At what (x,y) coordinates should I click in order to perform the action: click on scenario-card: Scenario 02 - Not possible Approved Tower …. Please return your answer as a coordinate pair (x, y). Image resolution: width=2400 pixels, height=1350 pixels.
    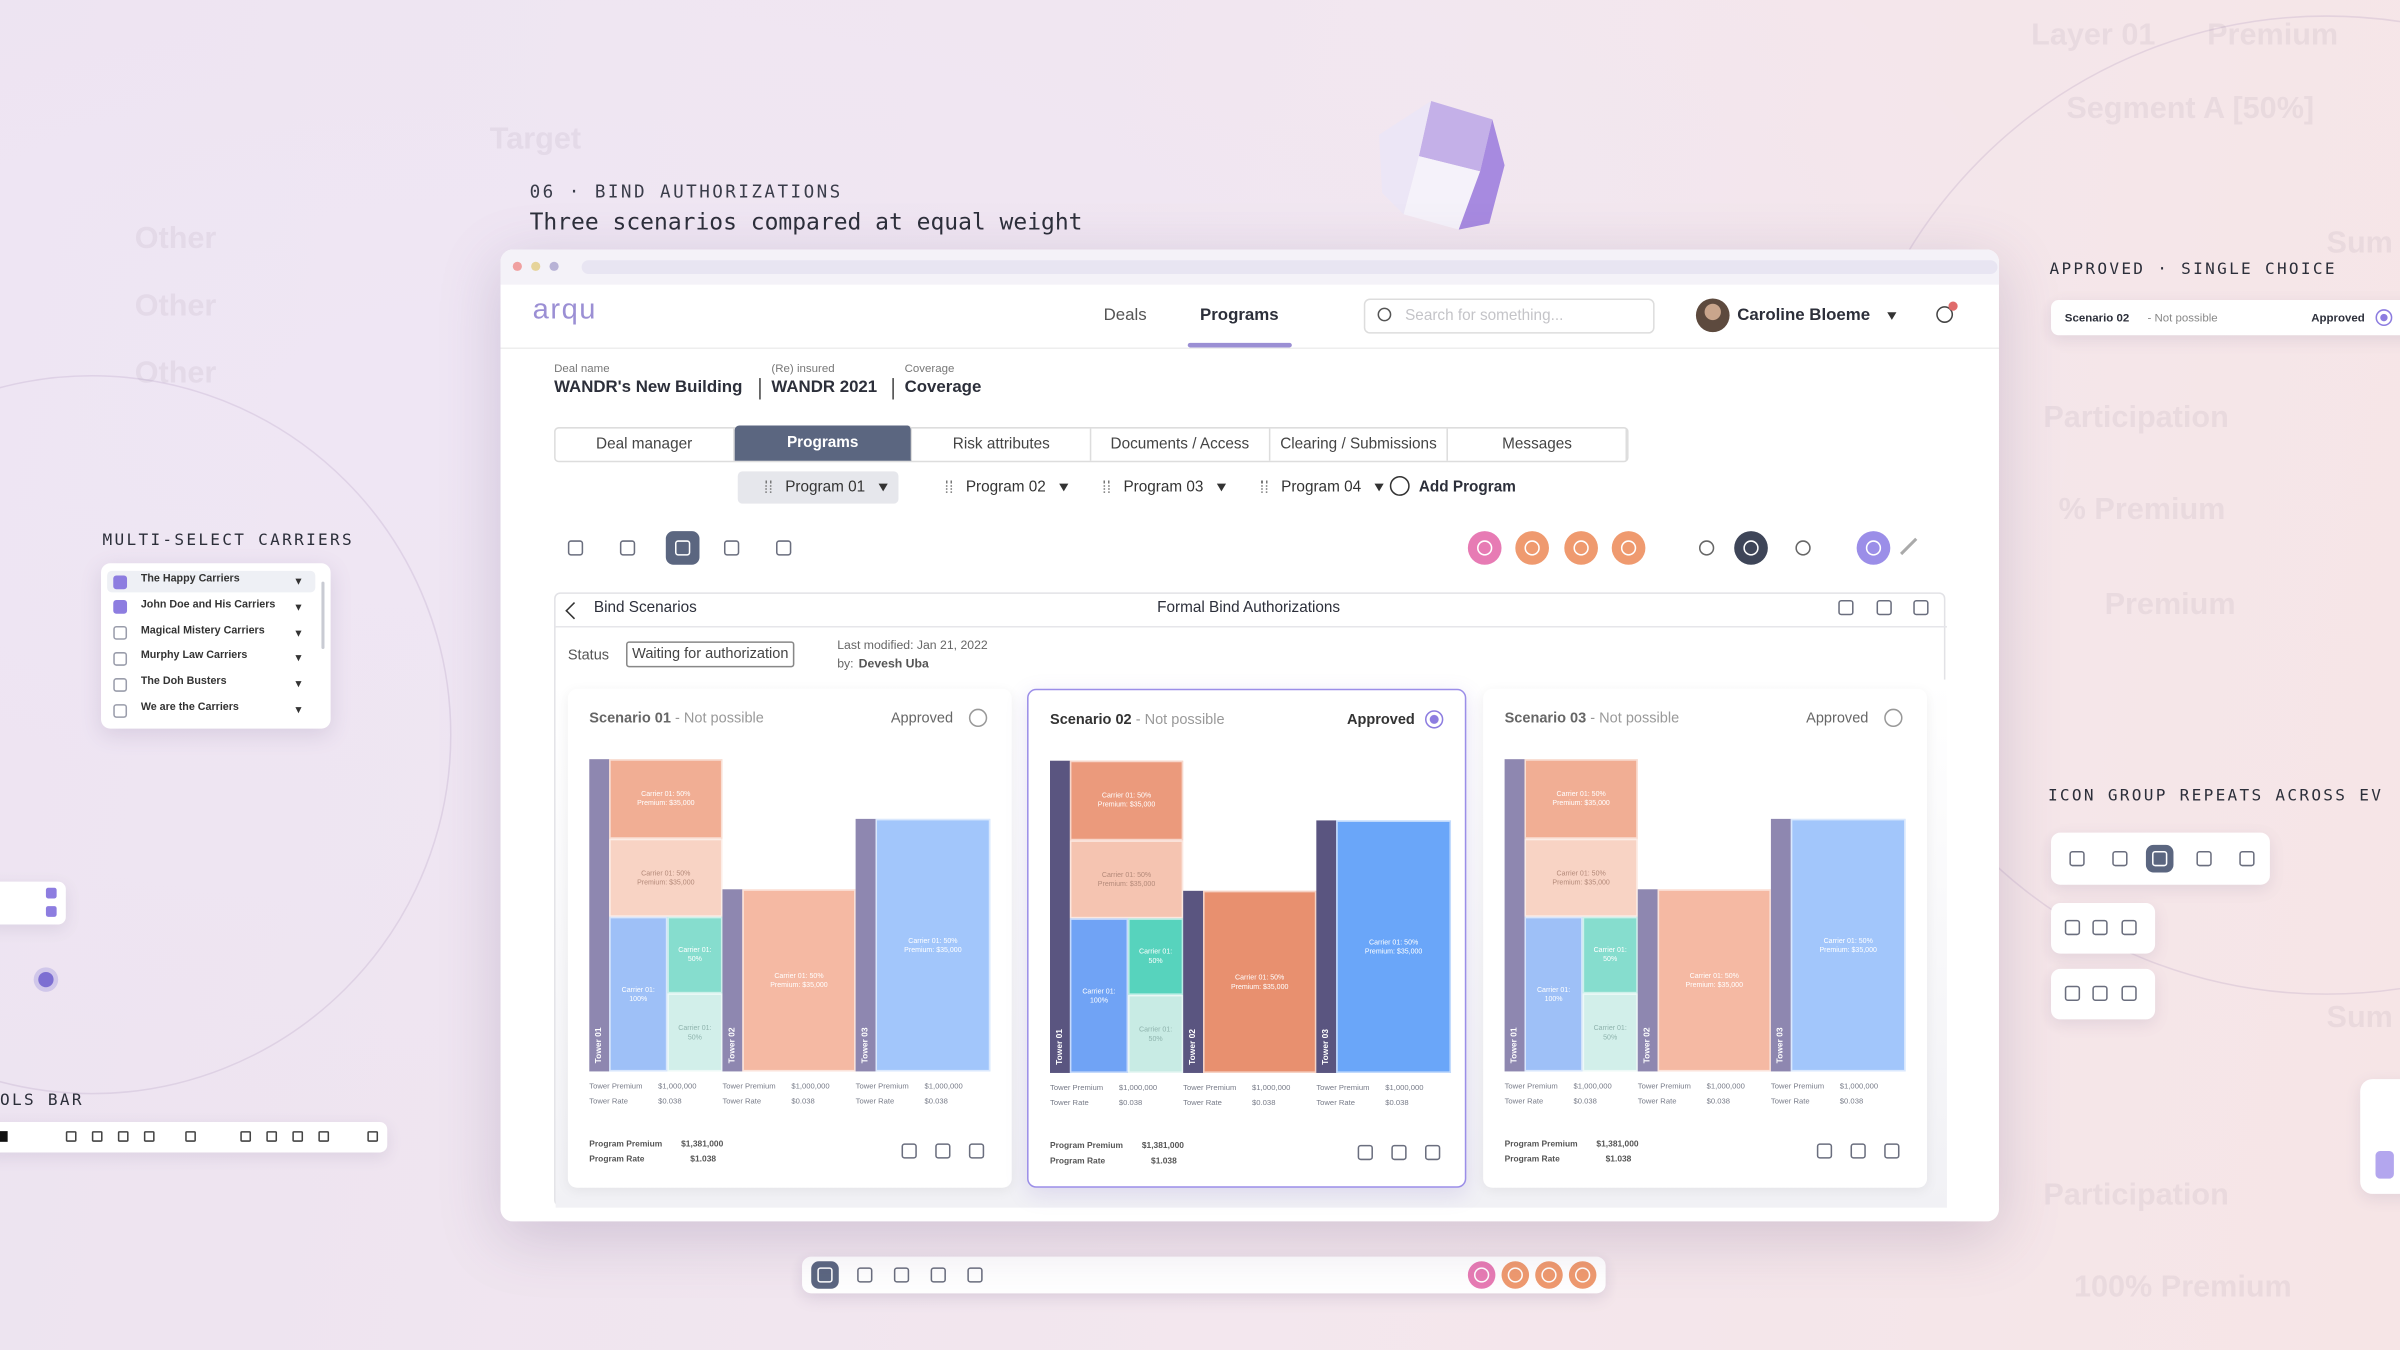
    Looking at the image, I should click on (1247, 938).